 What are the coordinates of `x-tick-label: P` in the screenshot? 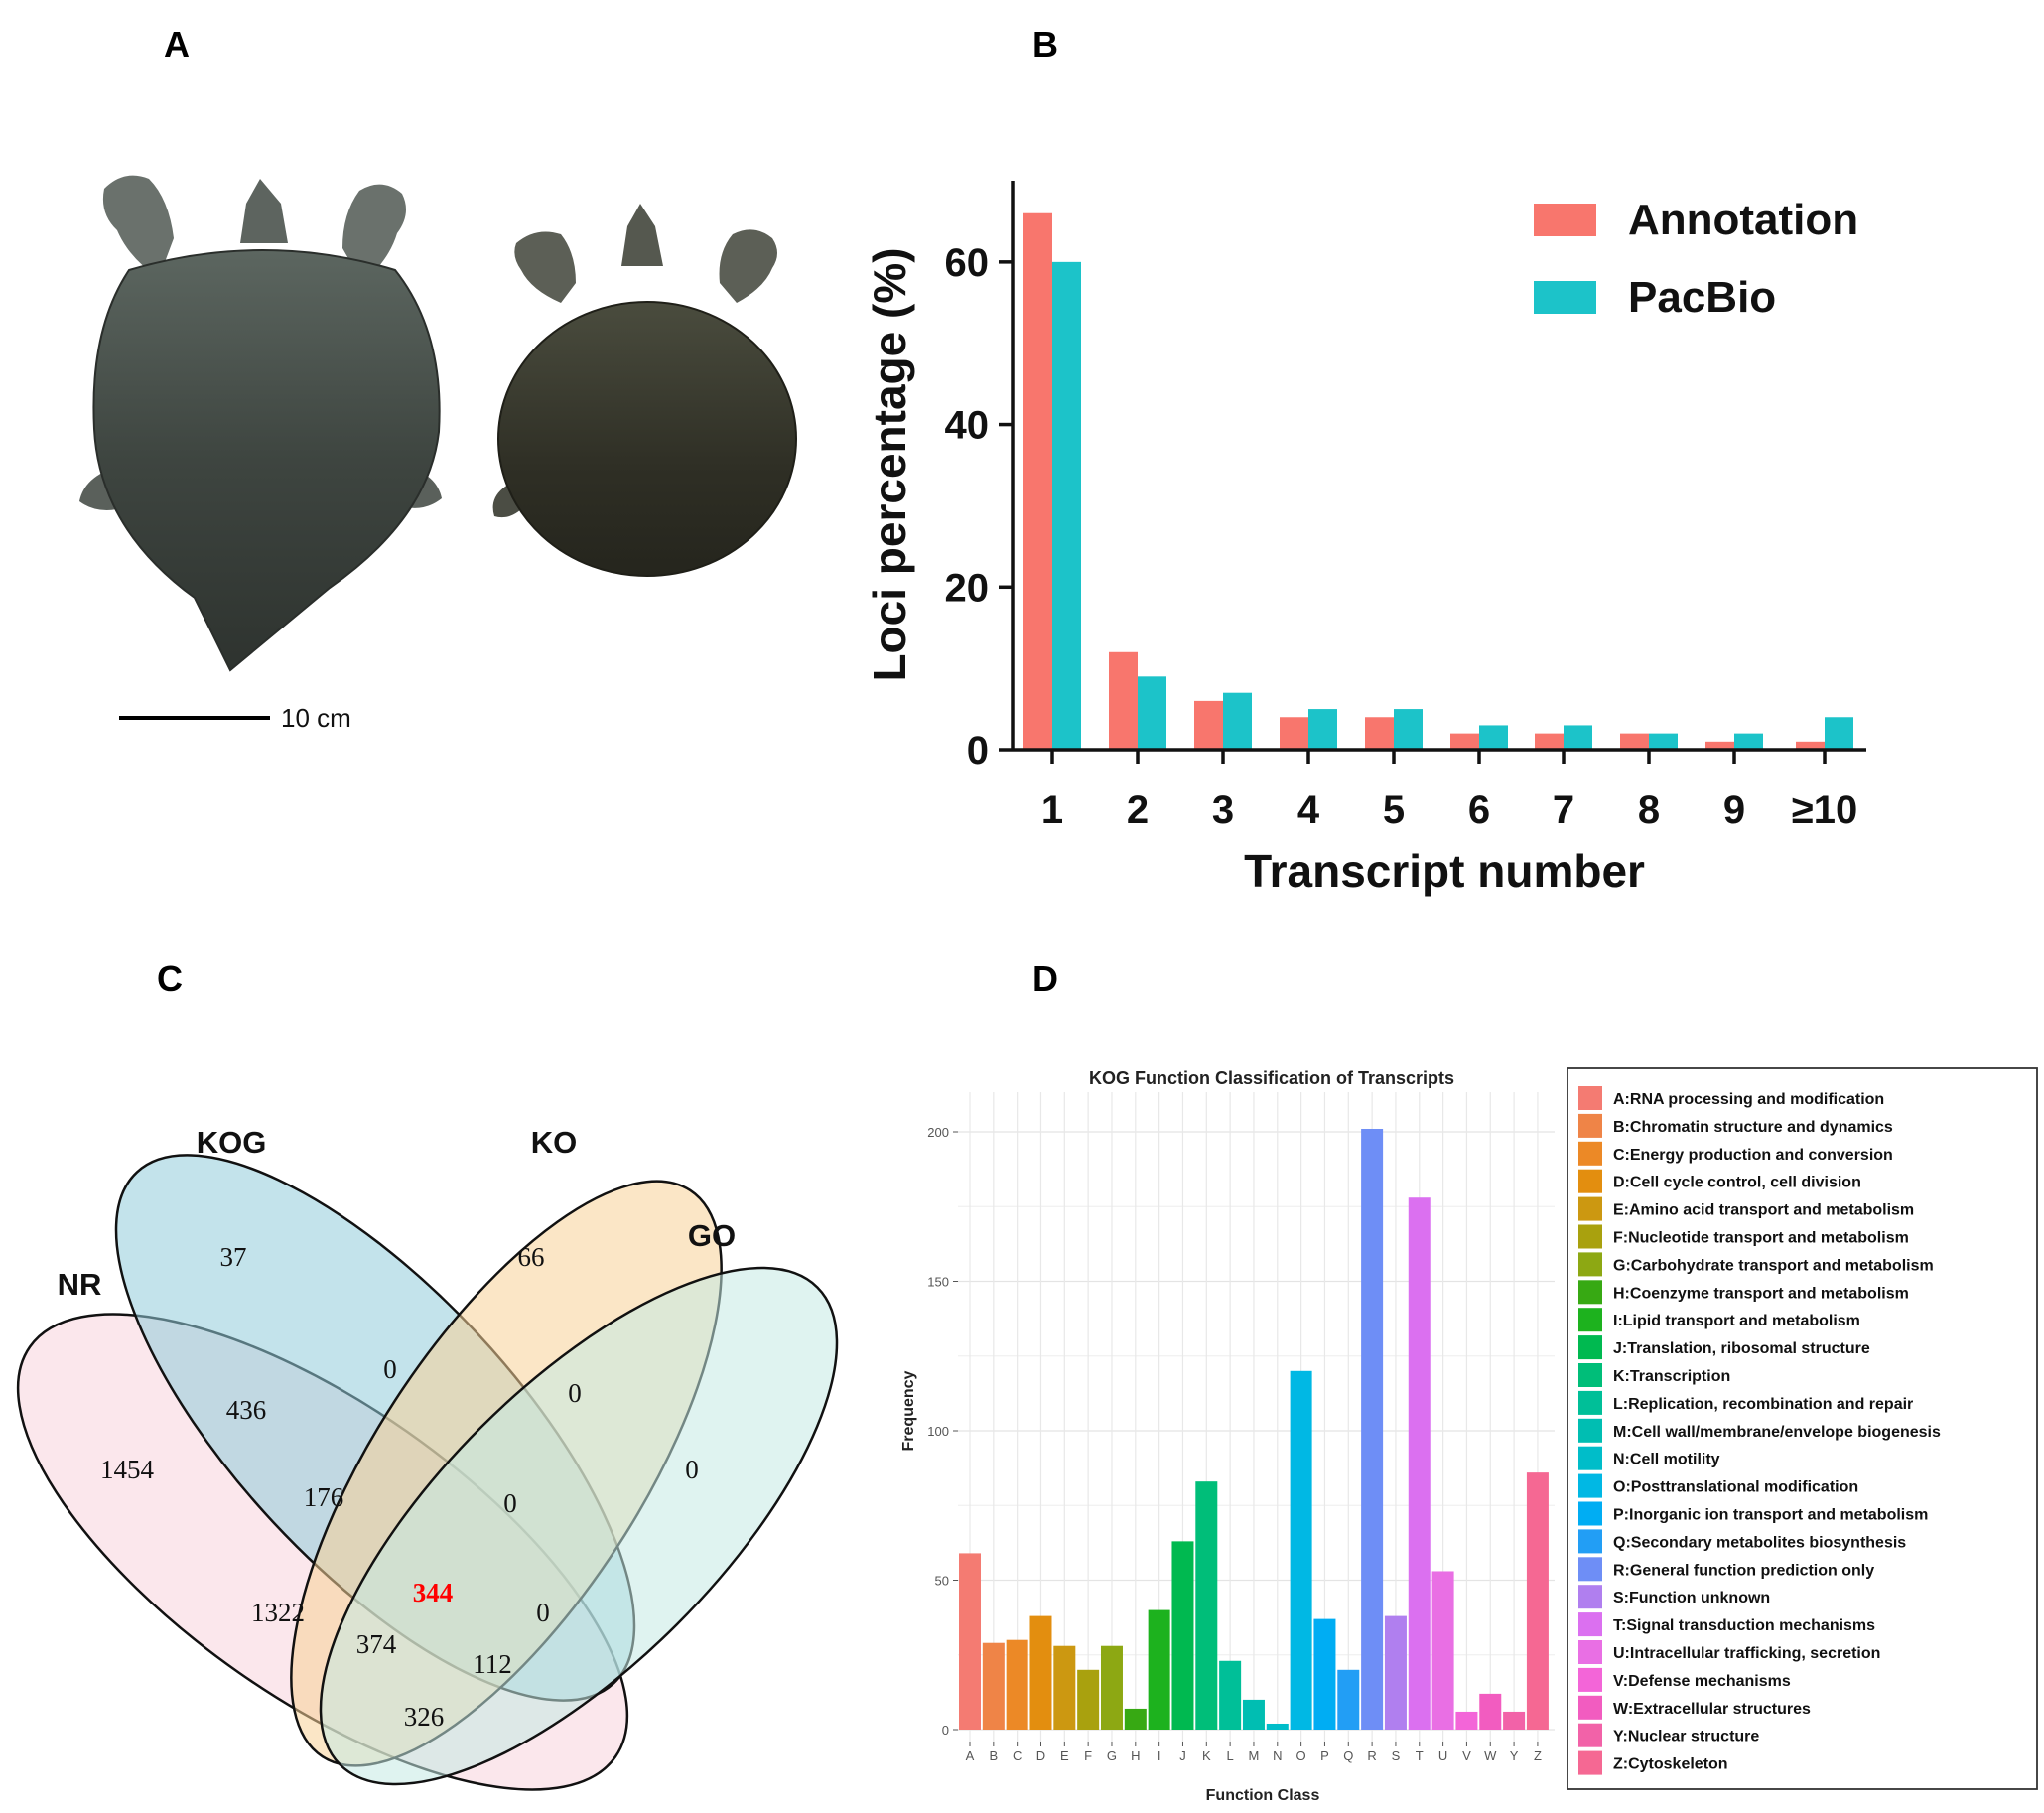 It's located at (1324, 1755).